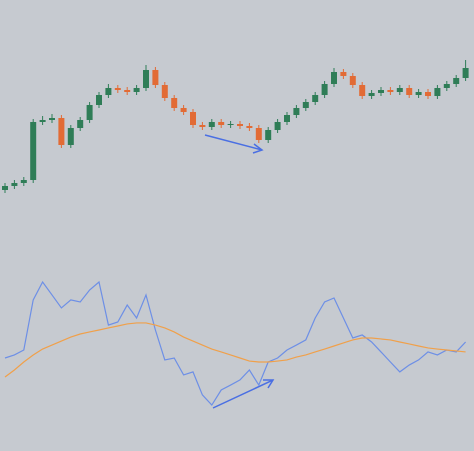 This screenshot has height=451, width=474. Describe the element at coordinates (234, 144) in the screenshot. I see `price-arrow` at that location.